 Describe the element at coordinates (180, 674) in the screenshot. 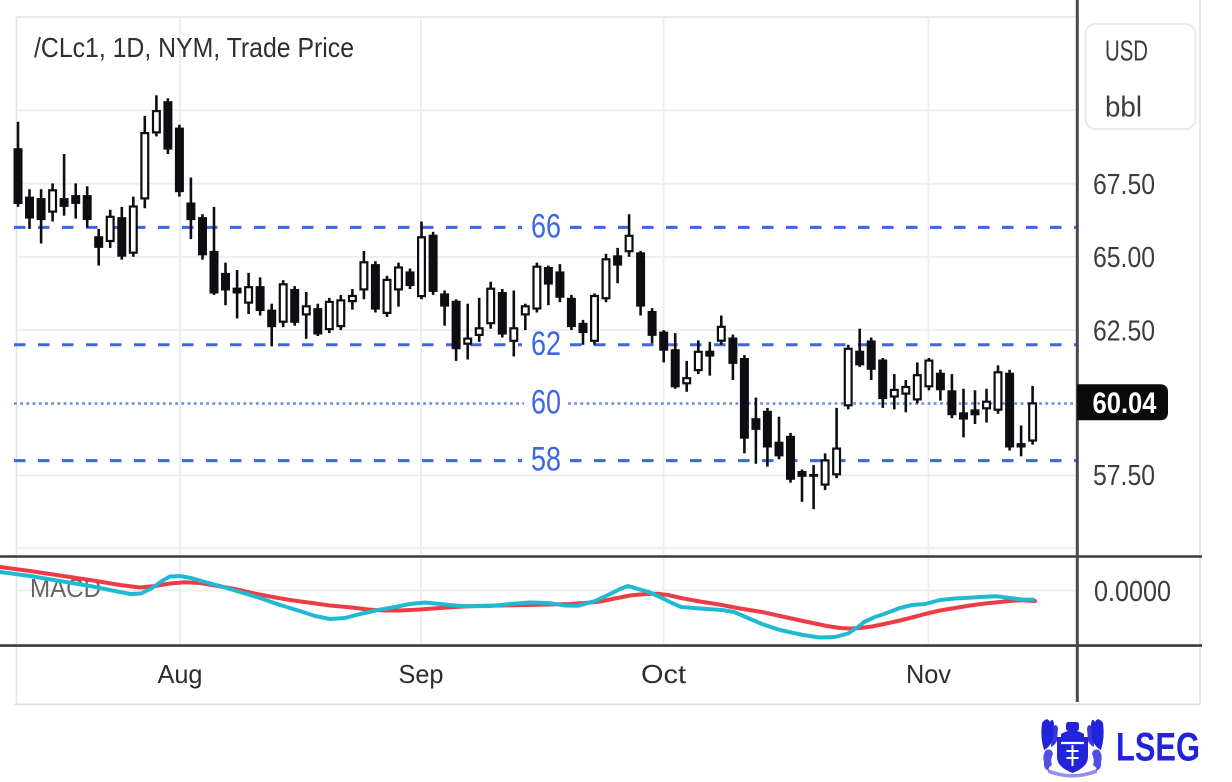

I see `svg-text: Aug` at that location.